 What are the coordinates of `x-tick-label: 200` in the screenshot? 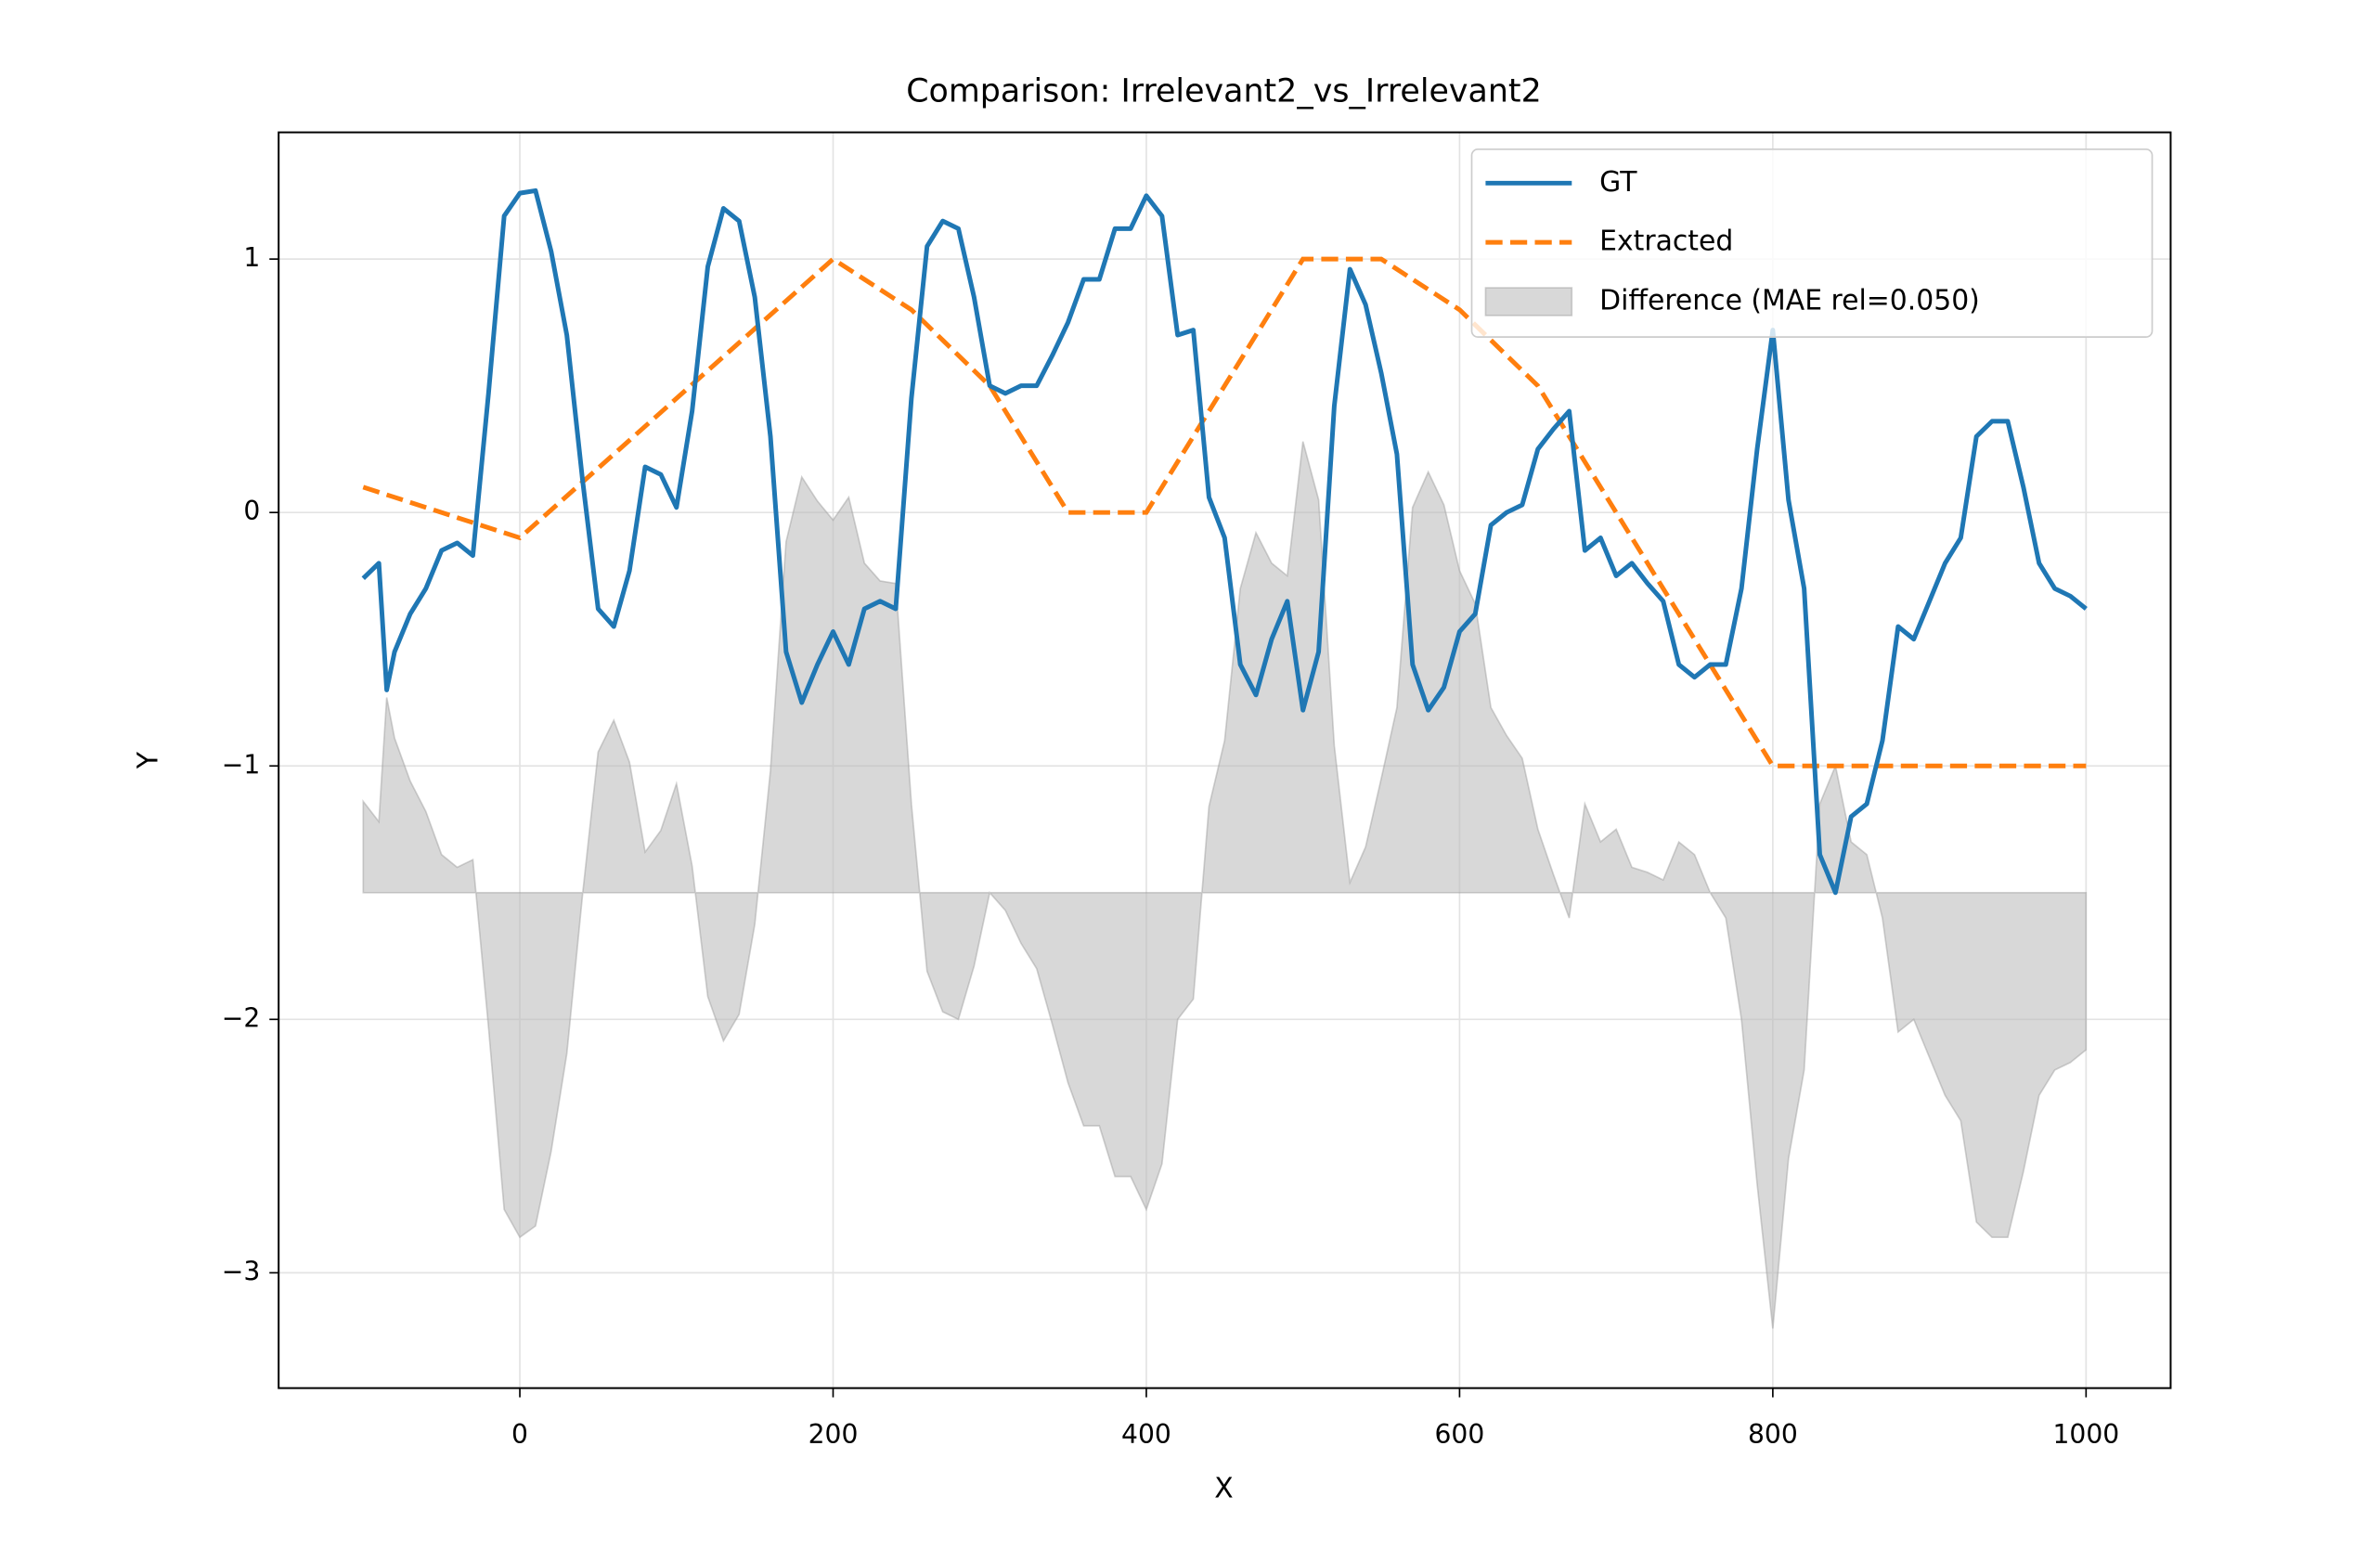 It's located at (833, 1434).